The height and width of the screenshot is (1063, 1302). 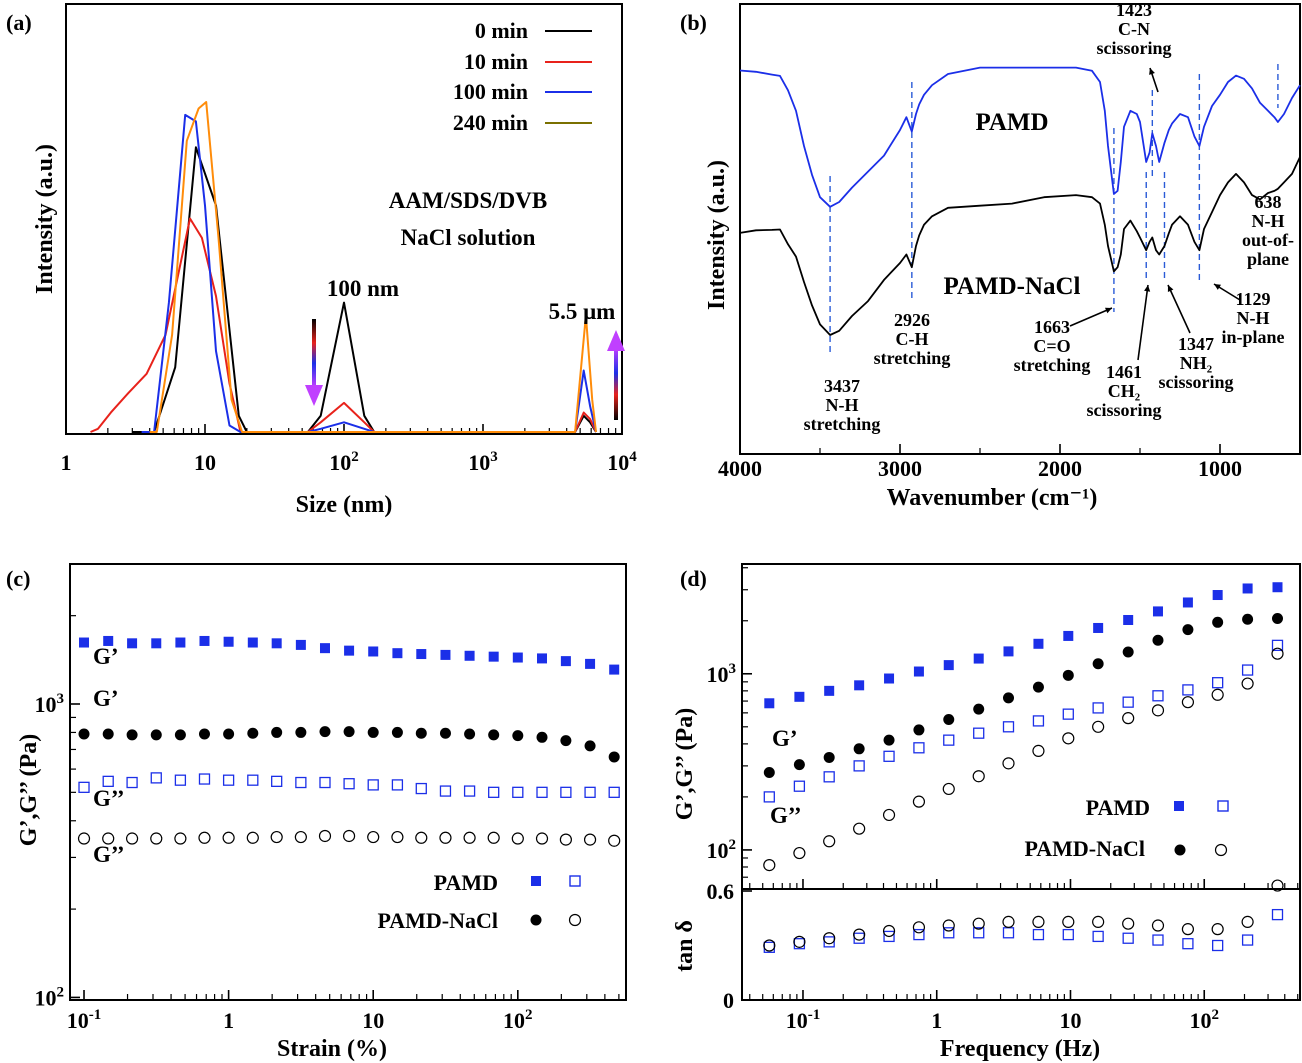 I want to click on tan-delta-tick-label: 0.6, so click(x=721, y=891).